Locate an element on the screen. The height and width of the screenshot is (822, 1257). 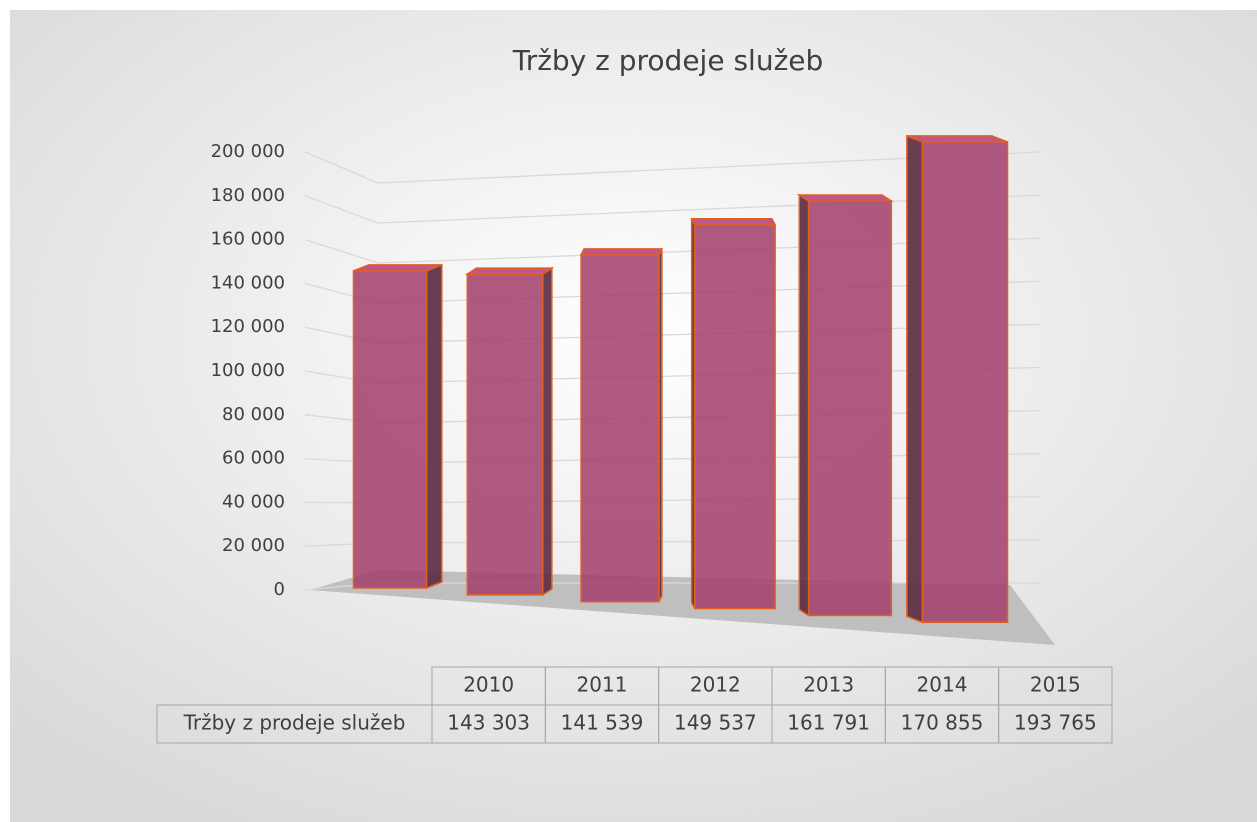
x-tick-label: 2013 is located at coordinates (828, 685).